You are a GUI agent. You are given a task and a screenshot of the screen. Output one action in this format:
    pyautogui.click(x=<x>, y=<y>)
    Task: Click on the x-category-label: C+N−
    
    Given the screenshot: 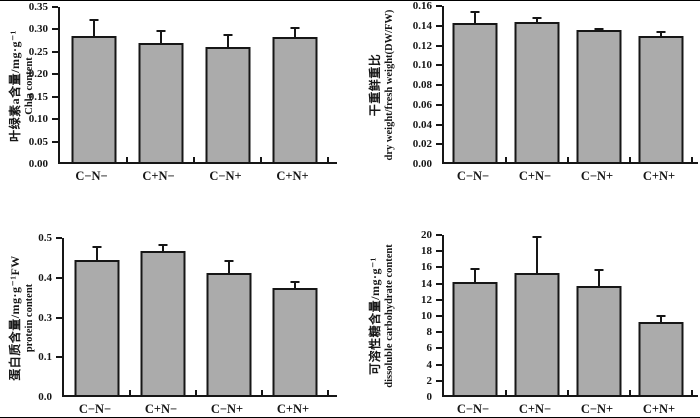 What is the action you would take?
    pyautogui.click(x=158, y=176)
    